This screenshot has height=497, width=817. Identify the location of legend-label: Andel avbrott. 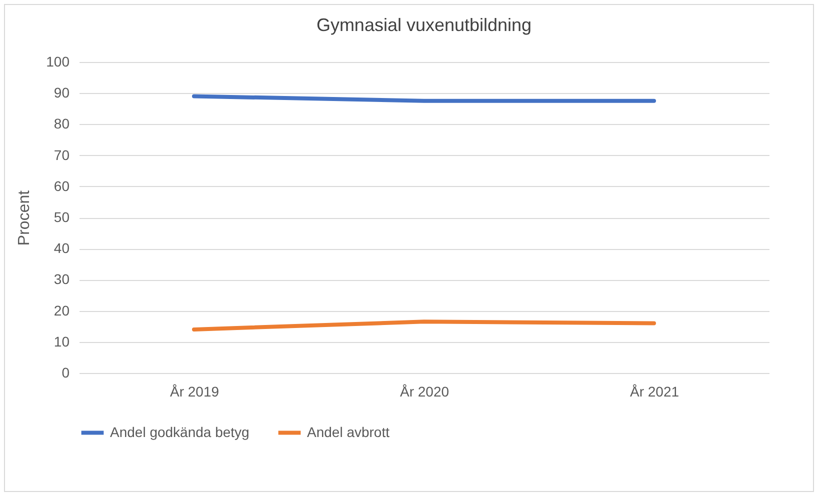
(348, 432).